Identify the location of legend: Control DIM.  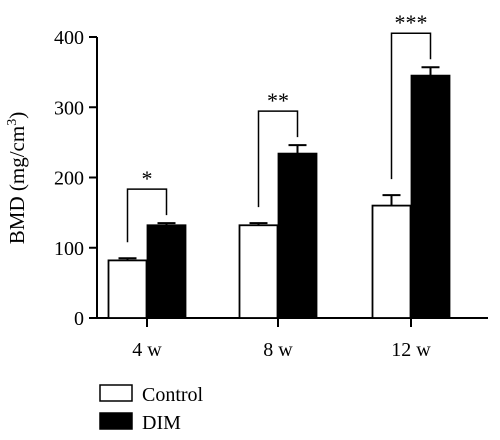
(151, 409).